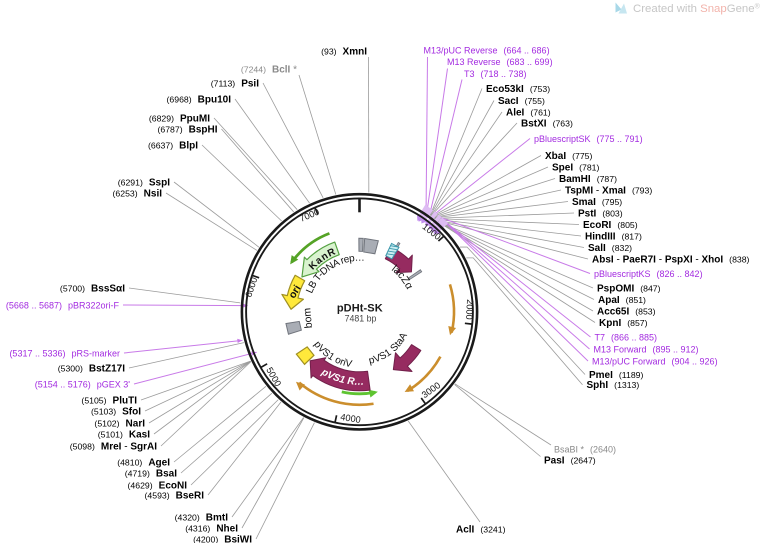 Image resolution: width=760 pixels, height=548 pixels. Describe the element at coordinates (64, 353) in the screenshot. I see `svg-text: (5317 .. 5336)pRS-marker` at that location.